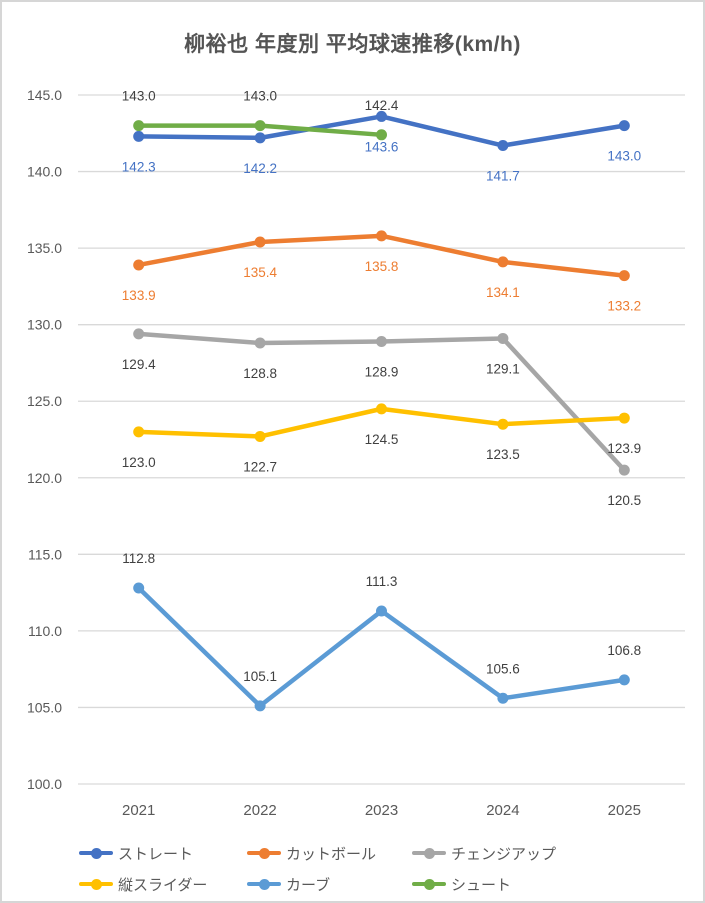 This screenshot has width=705, height=903. What do you see at coordinates (503, 424) in the screenshot?
I see `data-point-vertical-slider-2024` at bounding box center [503, 424].